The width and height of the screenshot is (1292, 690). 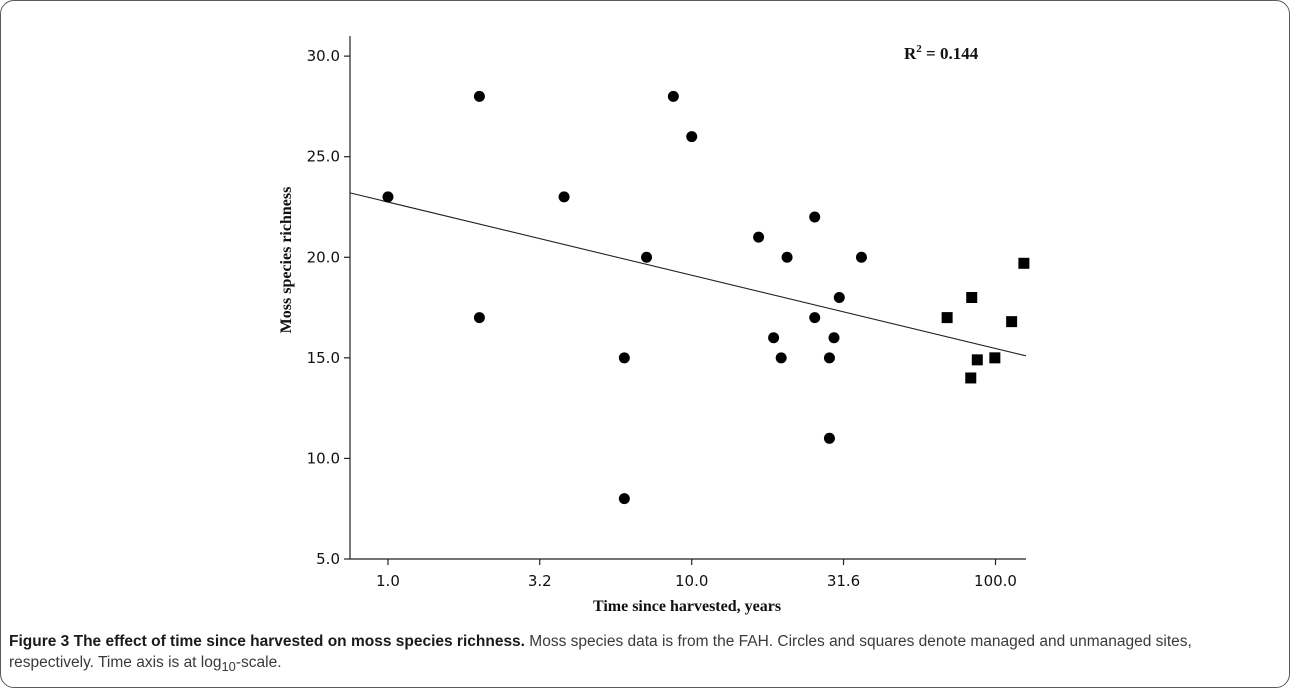 What do you see at coordinates (323, 56) in the screenshot?
I see `y-tick-label: 30.0` at bounding box center [323, 56].